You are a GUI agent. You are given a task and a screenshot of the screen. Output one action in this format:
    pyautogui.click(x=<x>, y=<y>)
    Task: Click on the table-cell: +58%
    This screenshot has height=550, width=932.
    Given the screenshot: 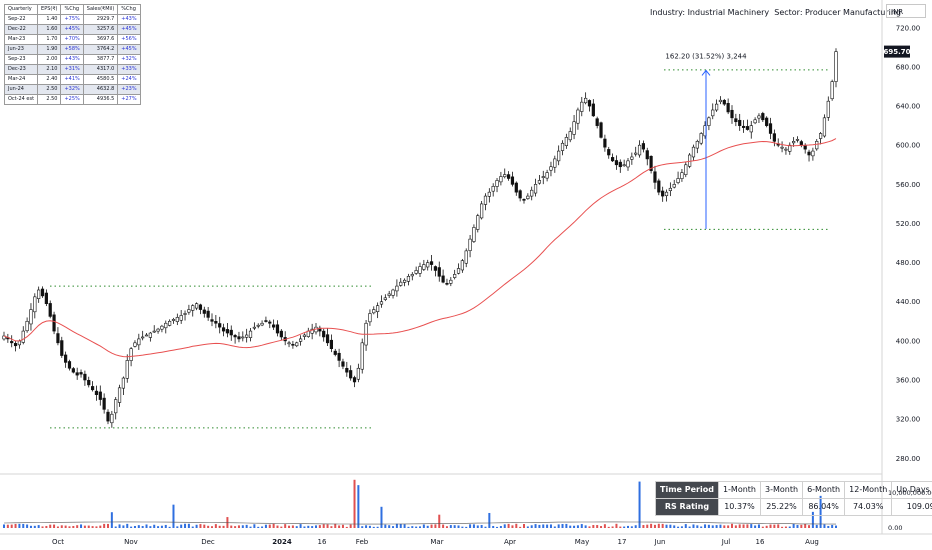 What is the action you would take?
    pyautogui.click(x=72, y=49)
    